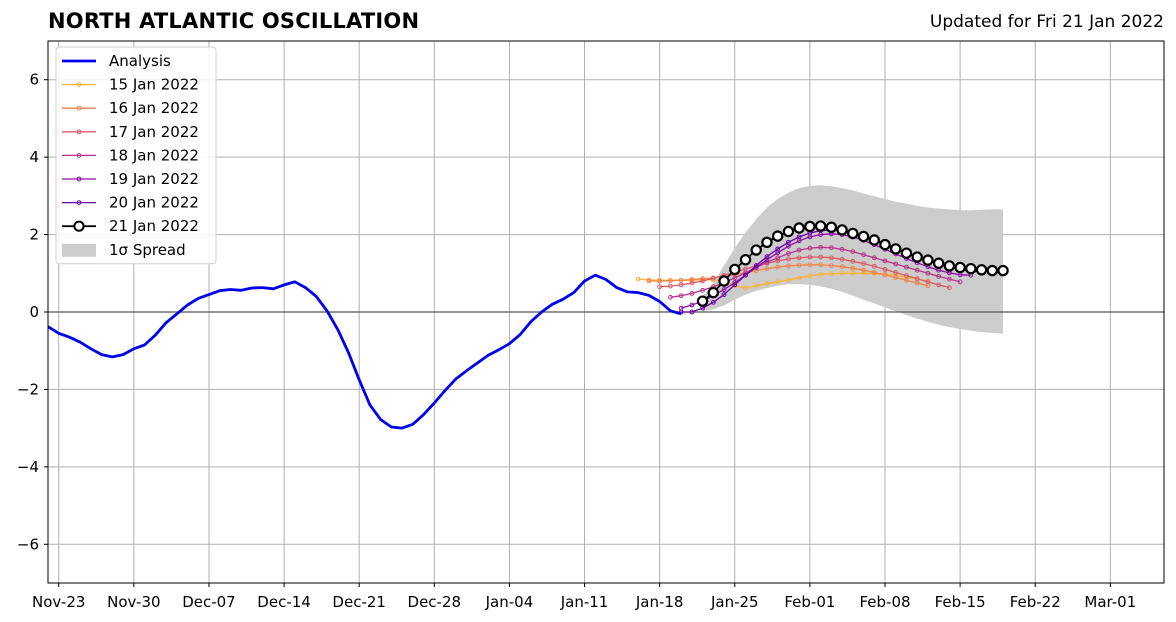 The width and height of the screenshot is (1176, 622). Describe the element at coordinates (133, 602) in the screenshot. I see `x-tick-label: Nov-30` at that location.